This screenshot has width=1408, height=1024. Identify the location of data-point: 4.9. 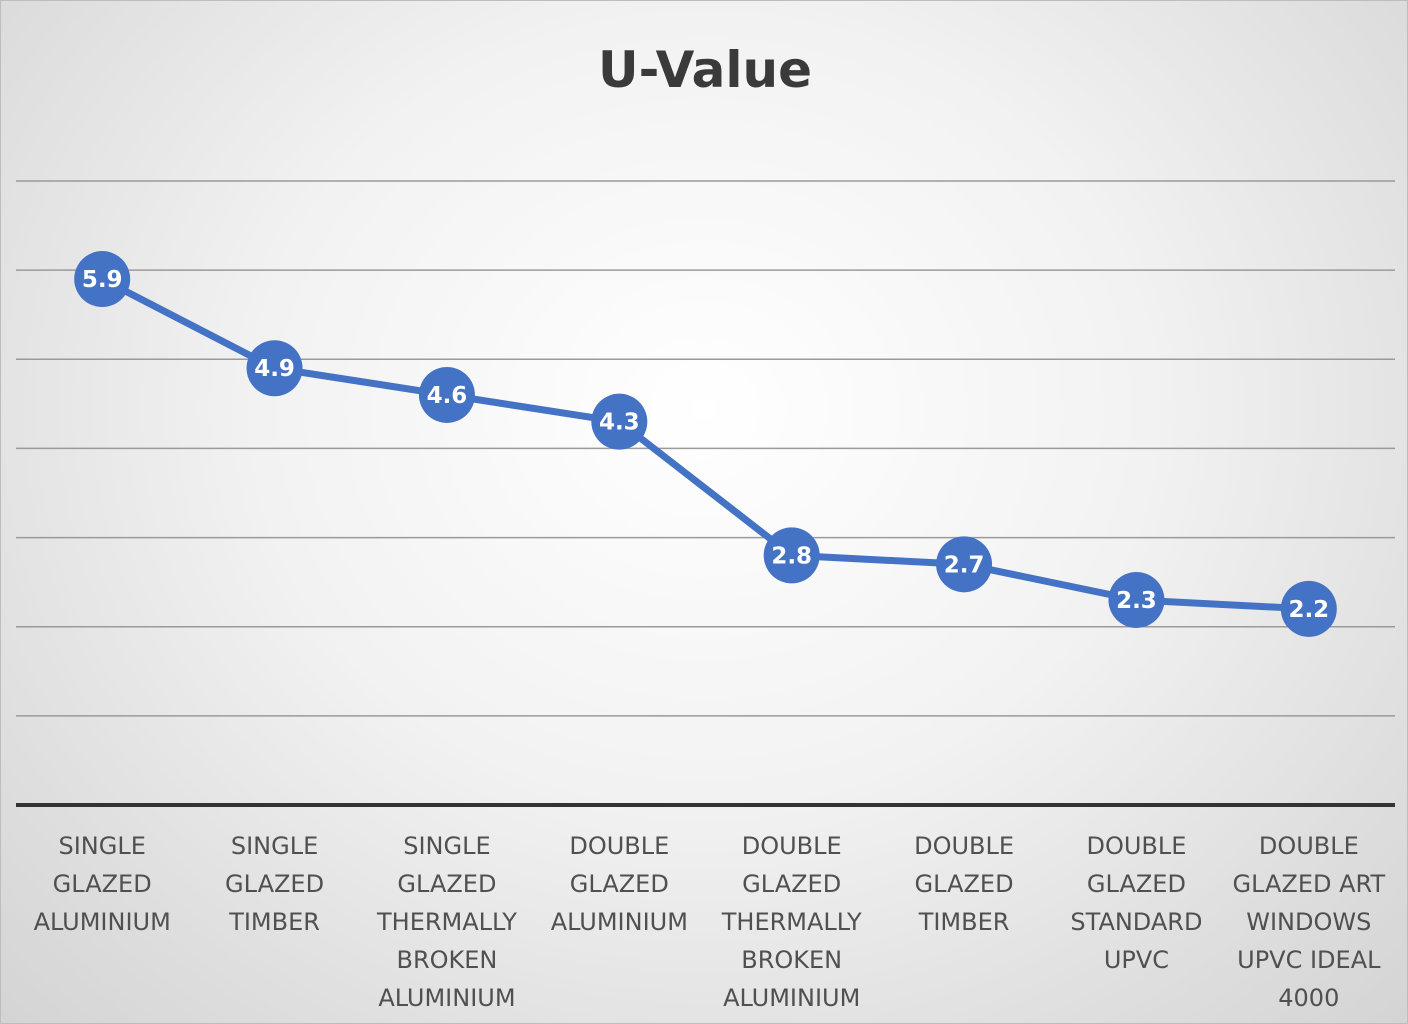
(274, 368).